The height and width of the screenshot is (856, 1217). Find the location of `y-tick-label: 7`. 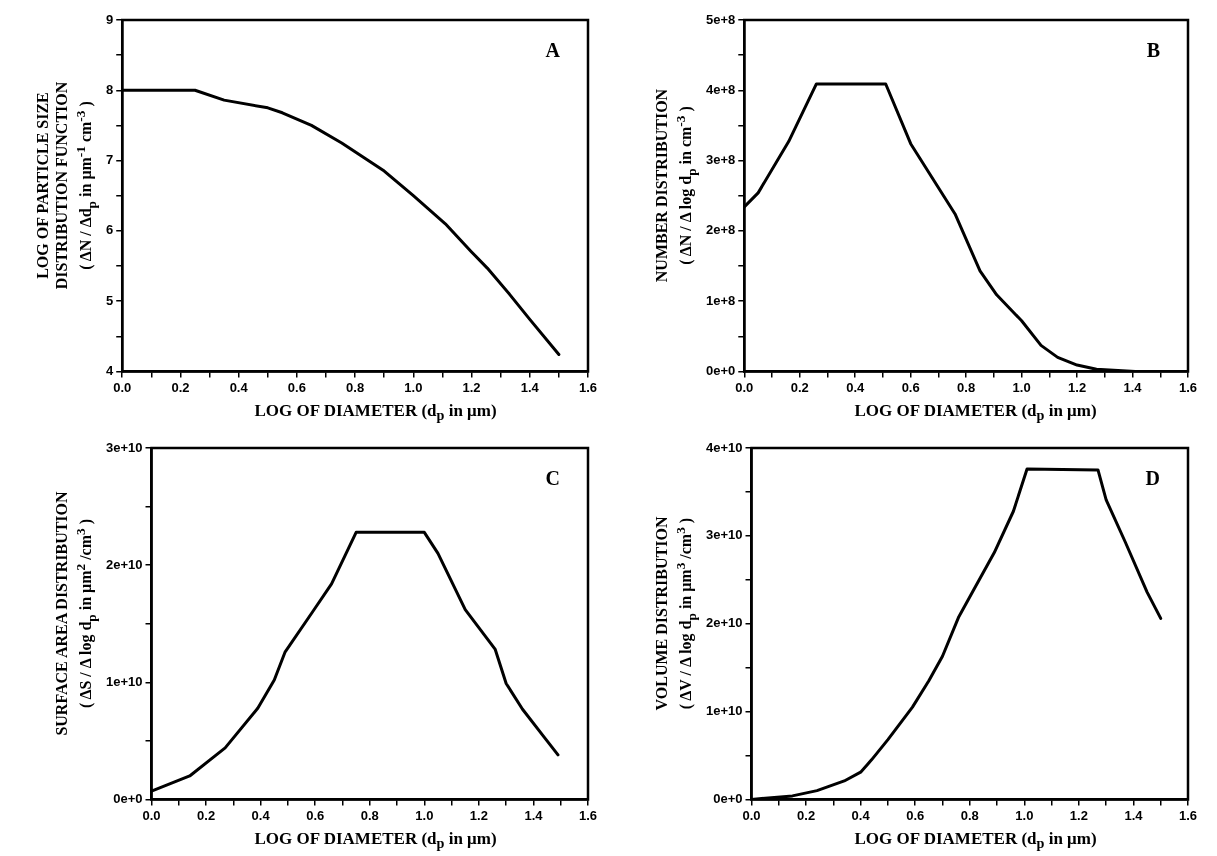

y-tick-label: 7 is located at coordinates (110, 160).